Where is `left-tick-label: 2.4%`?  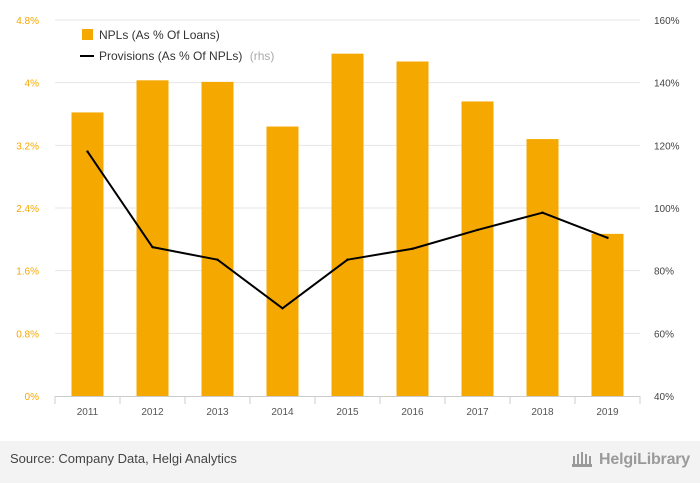
left-tick-label: 2.4% is located at coordinates (27, 209).